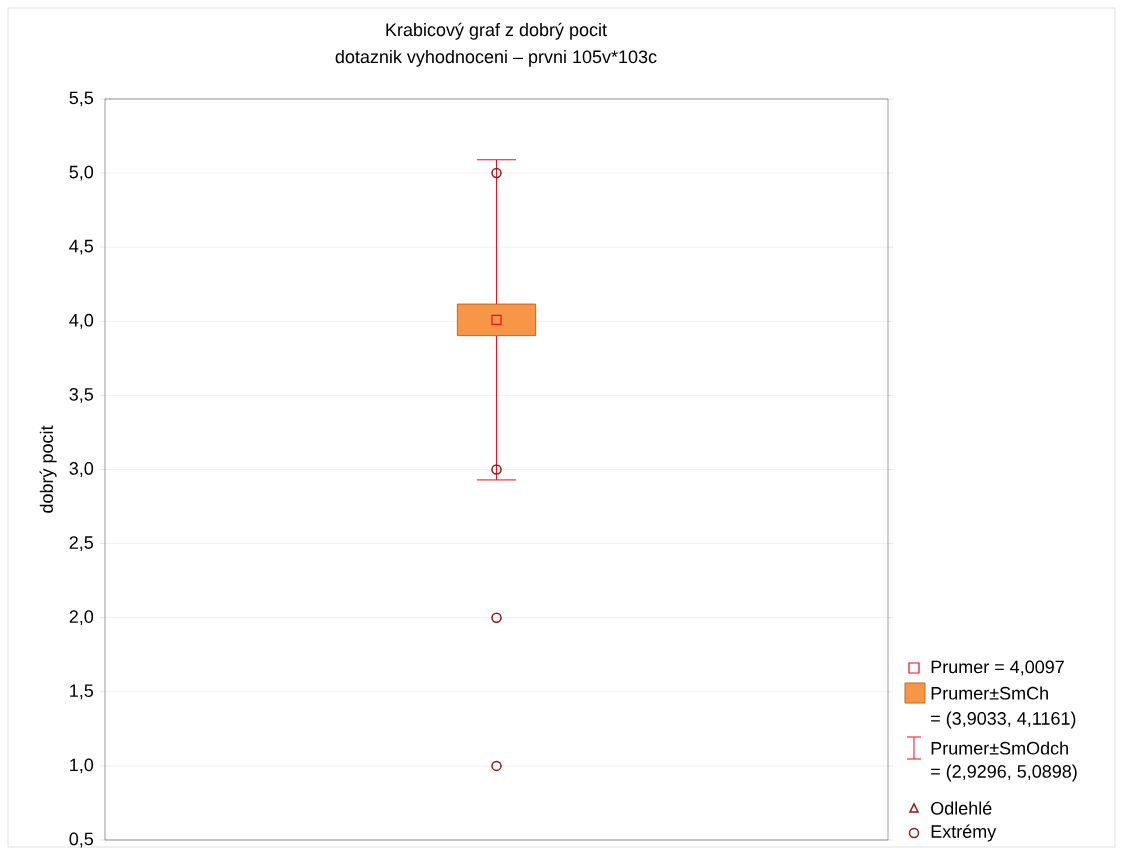 The width and height of the screenshot is (1123, 857). Describe the element at coordinates (81, 618) in the screenshot. I see `y-tick-label: 2,0` at that location.